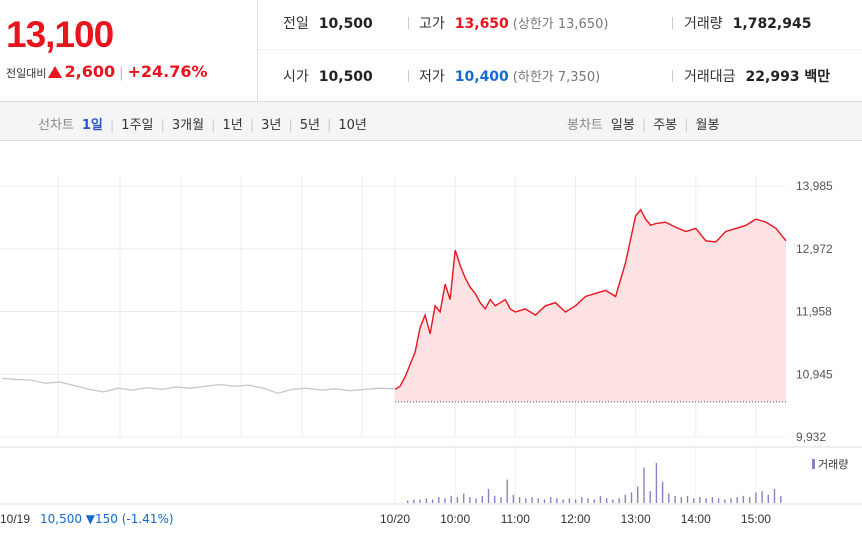 The height and width of the screenshot is (543, 862). Describe the element at coordinates (56, 125) in the screenshot. I see `line-chart-label: 선차트` at that location.